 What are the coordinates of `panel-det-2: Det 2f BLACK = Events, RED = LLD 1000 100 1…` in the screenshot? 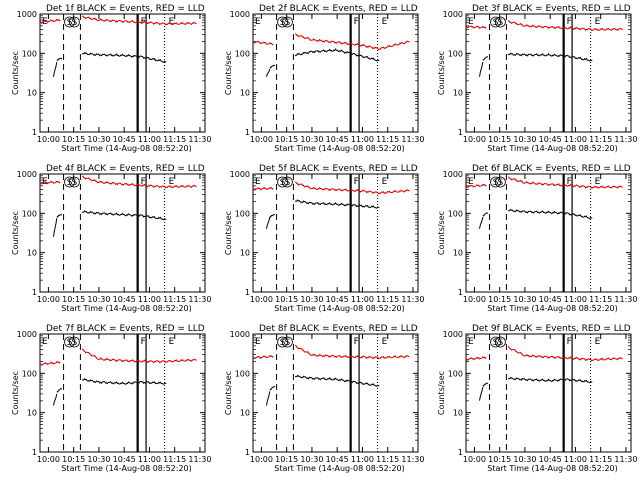 It's located at (324, 78).